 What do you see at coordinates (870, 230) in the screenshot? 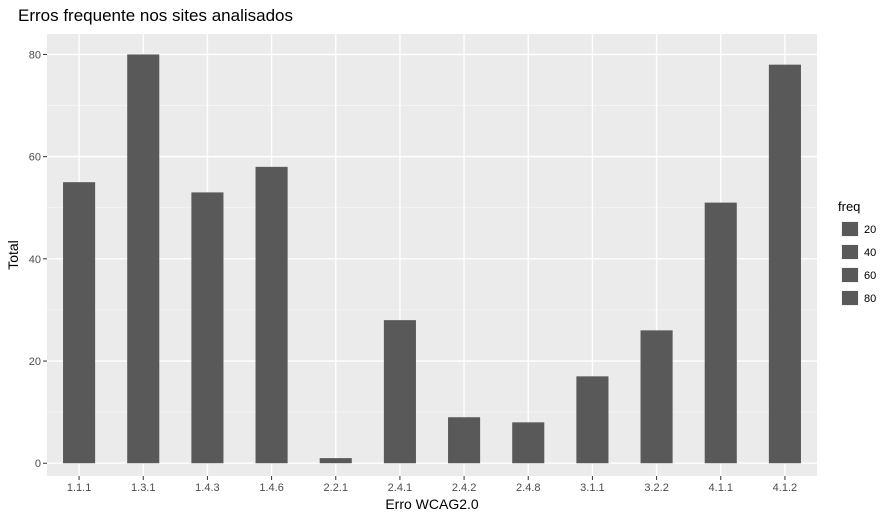
I see `legend-label: 20` at bounding box center [870, 230].